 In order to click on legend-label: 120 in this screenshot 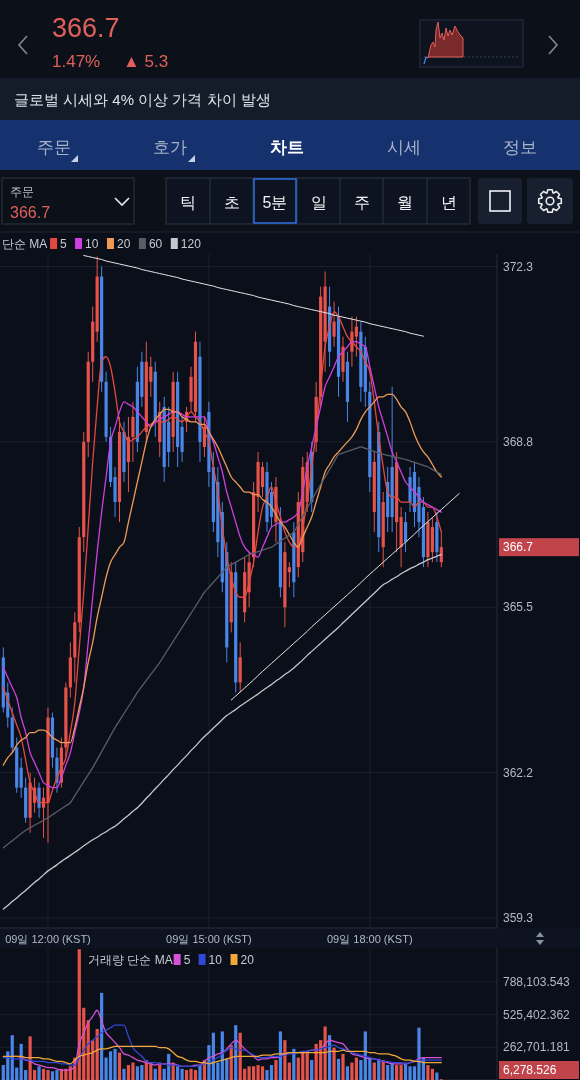, I will do `click(191, 244)`.